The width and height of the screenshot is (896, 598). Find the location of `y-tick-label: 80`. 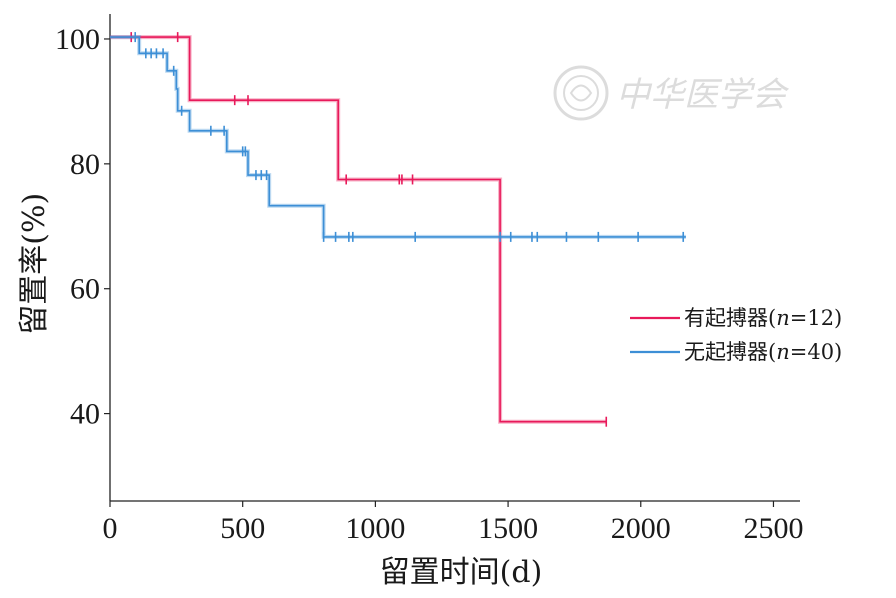

y-tick-label: 80 is located at coordinates (85, 164).